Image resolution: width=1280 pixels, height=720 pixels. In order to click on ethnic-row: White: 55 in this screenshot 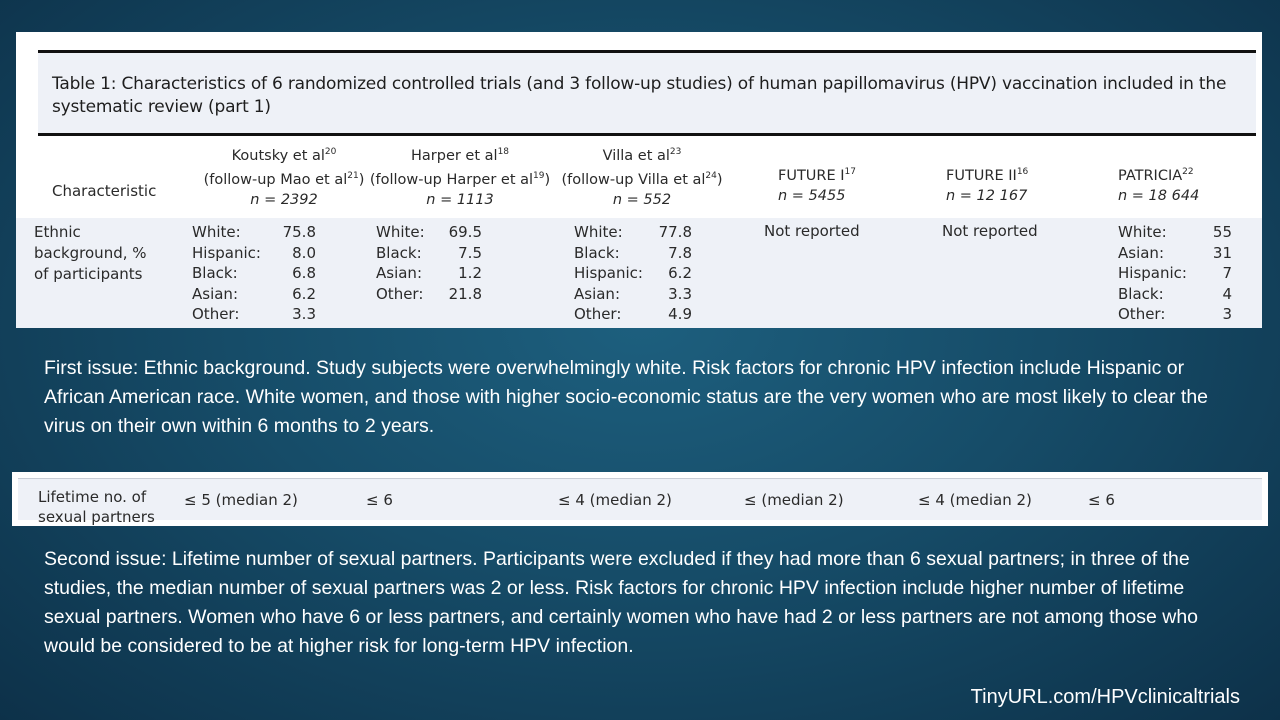, I will do `click(1175, 232)`.